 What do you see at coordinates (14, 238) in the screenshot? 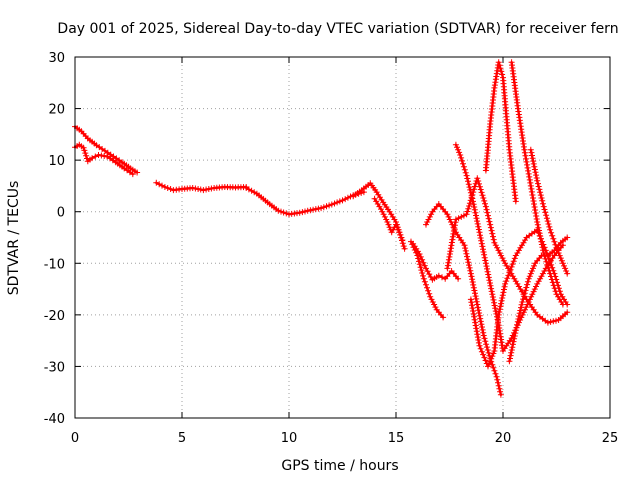
I see `y-axis-title: SDTVAR / TECUs` at bounding box center [14, 238].